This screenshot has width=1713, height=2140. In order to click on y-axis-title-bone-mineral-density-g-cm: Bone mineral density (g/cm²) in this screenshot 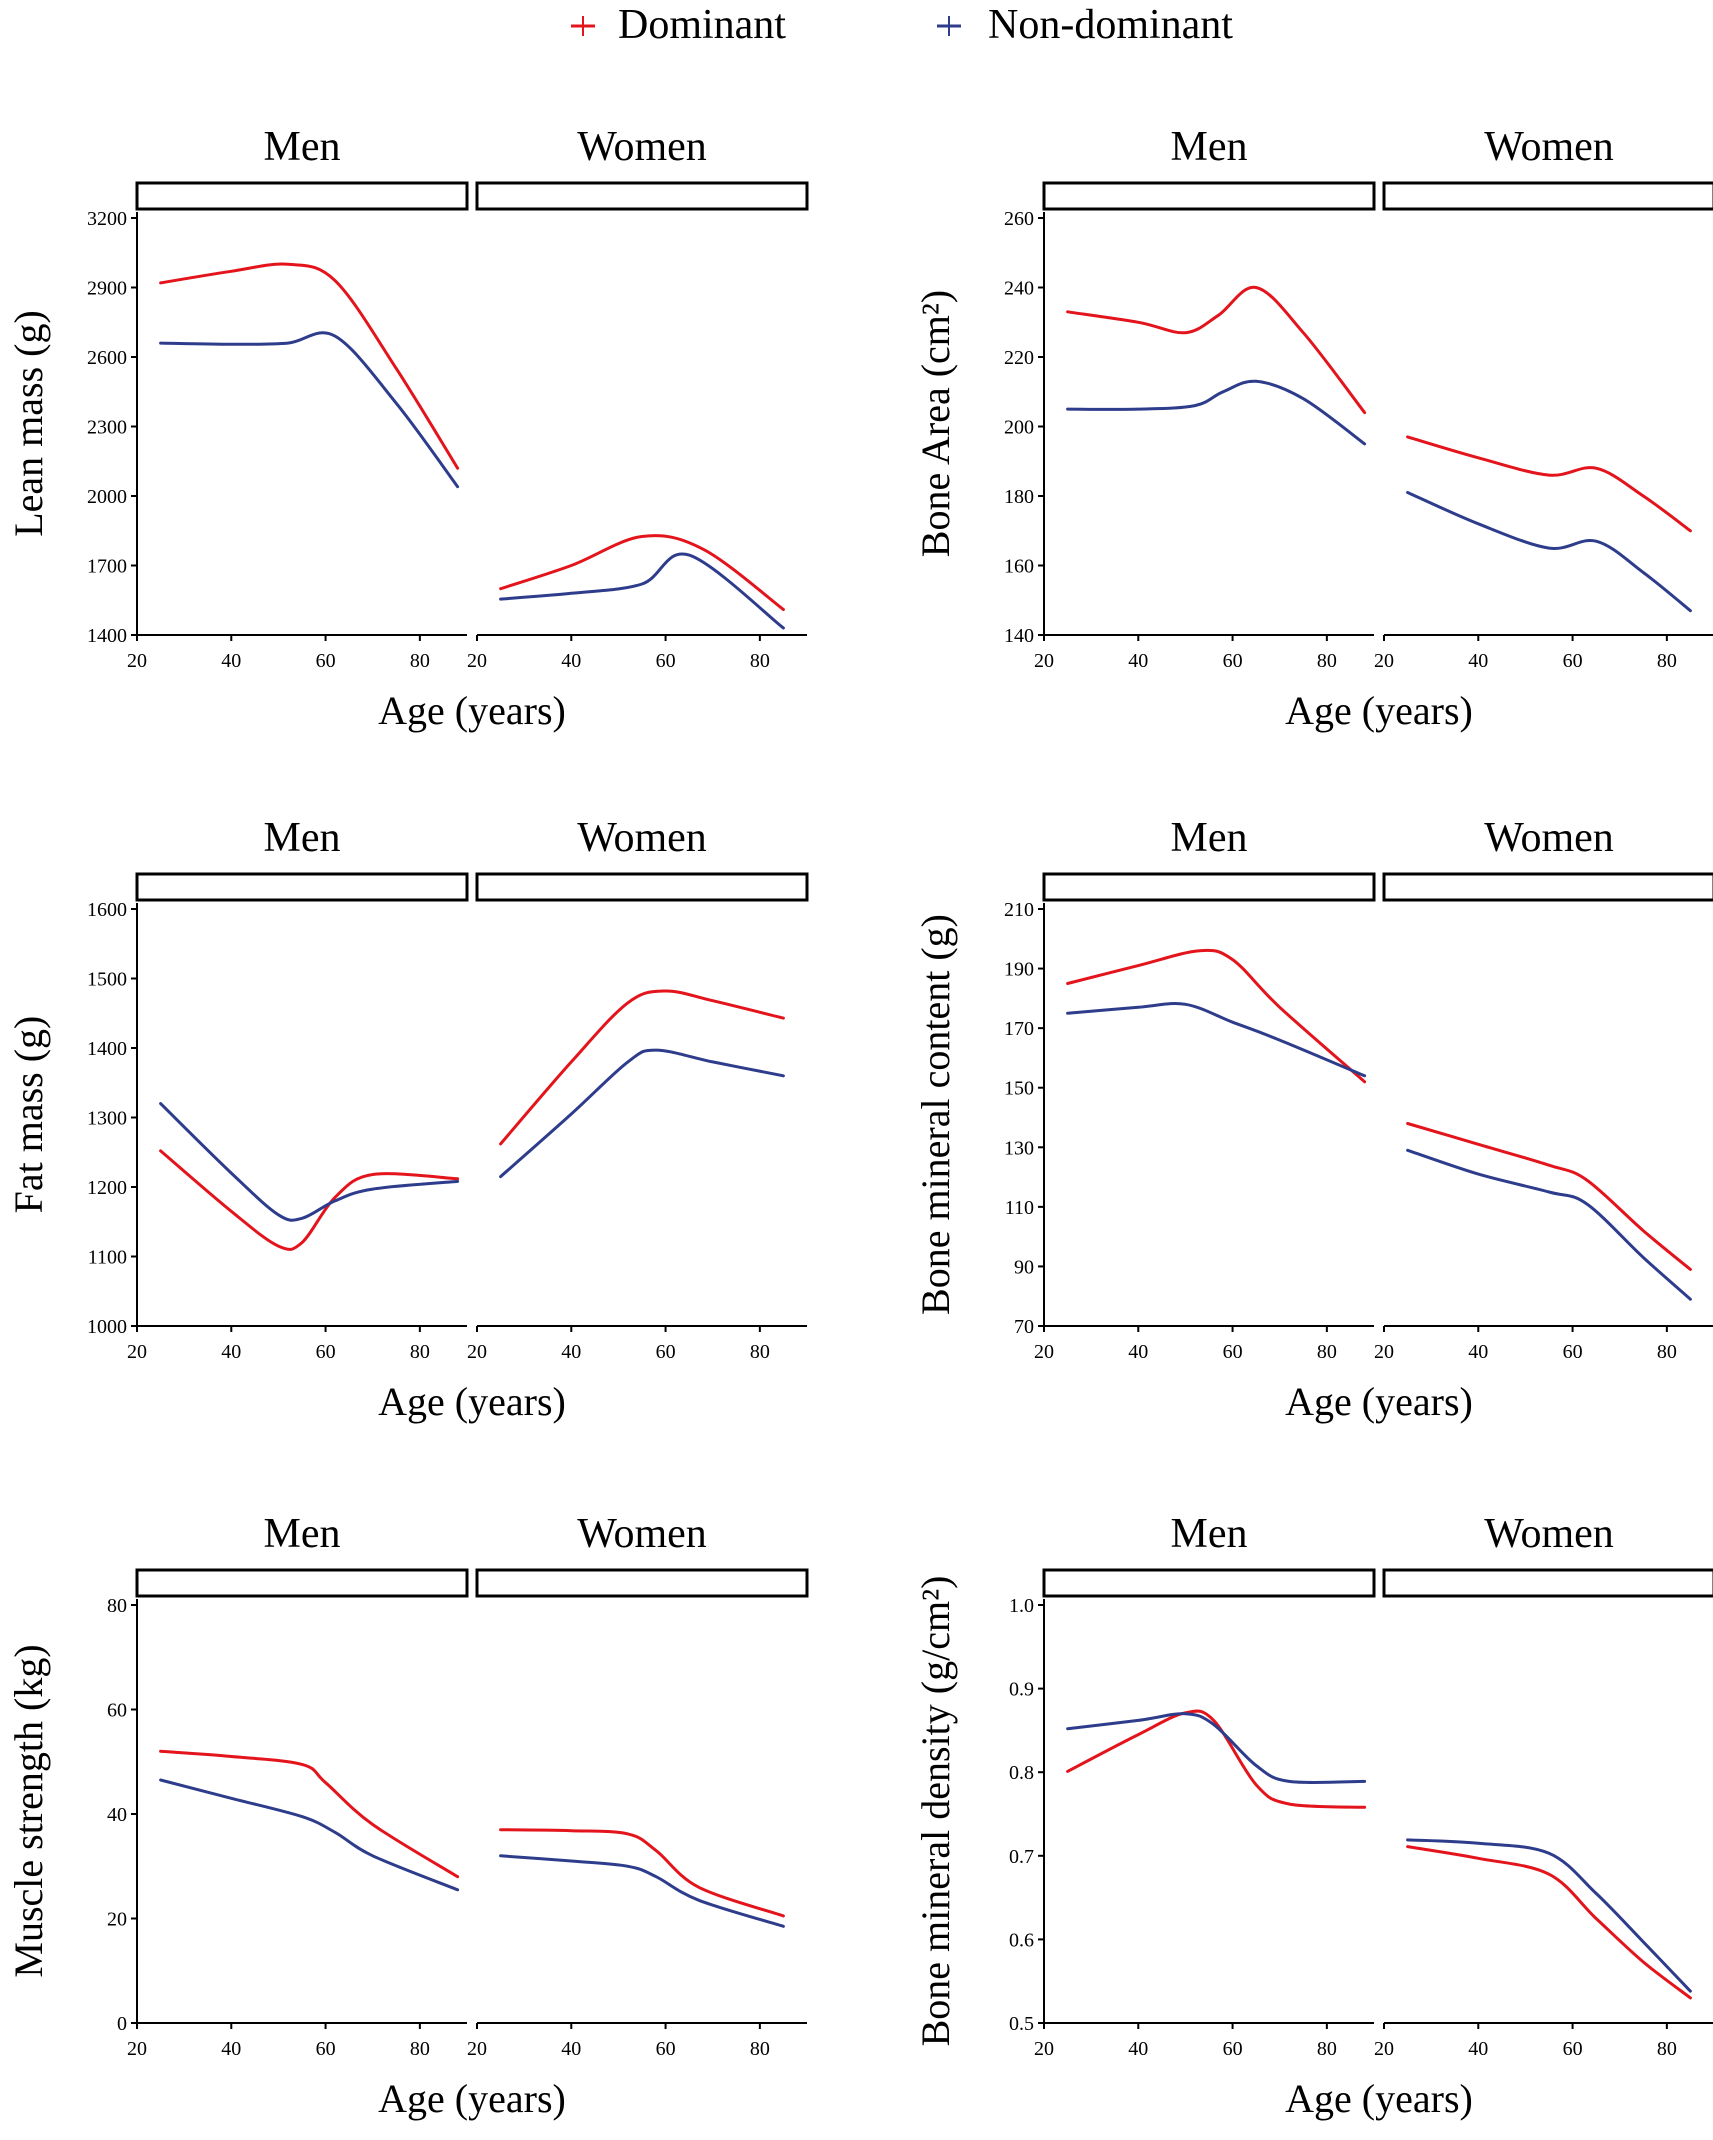, I will do `click(935, 1811)`.